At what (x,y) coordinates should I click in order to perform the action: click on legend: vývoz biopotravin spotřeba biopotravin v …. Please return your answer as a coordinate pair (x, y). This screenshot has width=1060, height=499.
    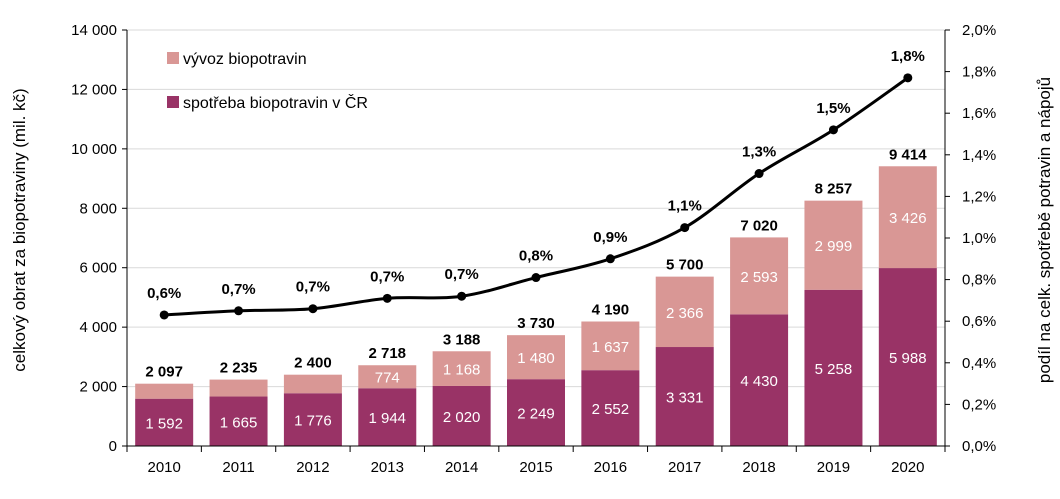
    Looking at the image, I should click on (267, 81).